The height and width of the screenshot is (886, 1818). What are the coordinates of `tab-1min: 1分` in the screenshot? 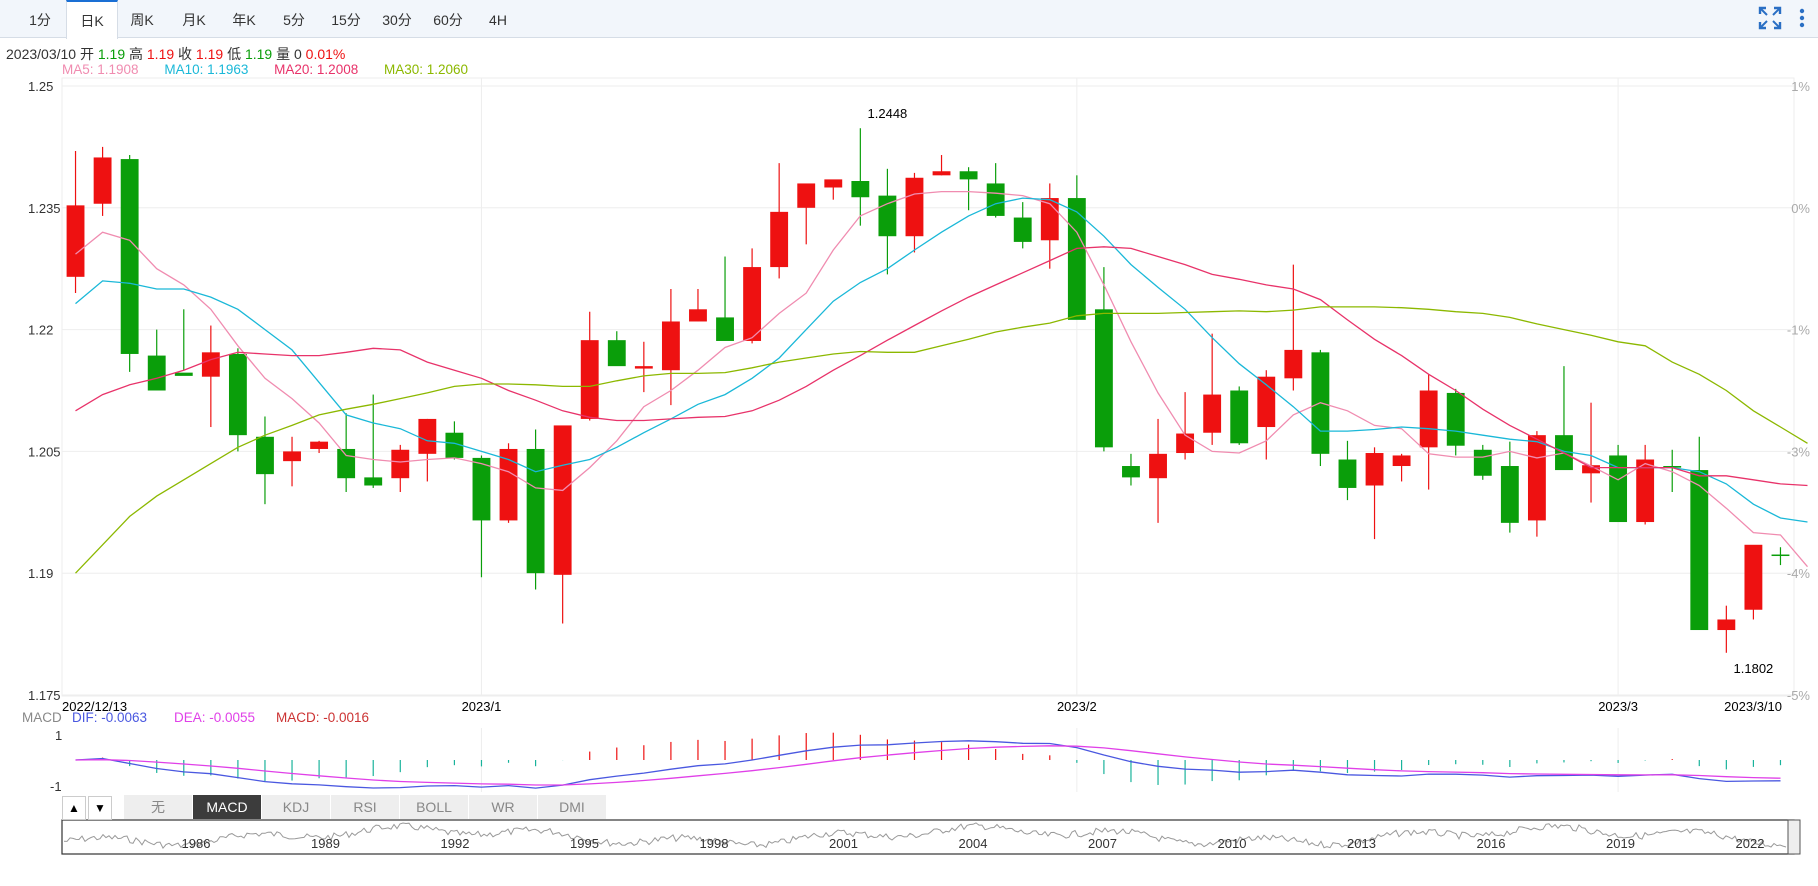 It's located at (40, 20).